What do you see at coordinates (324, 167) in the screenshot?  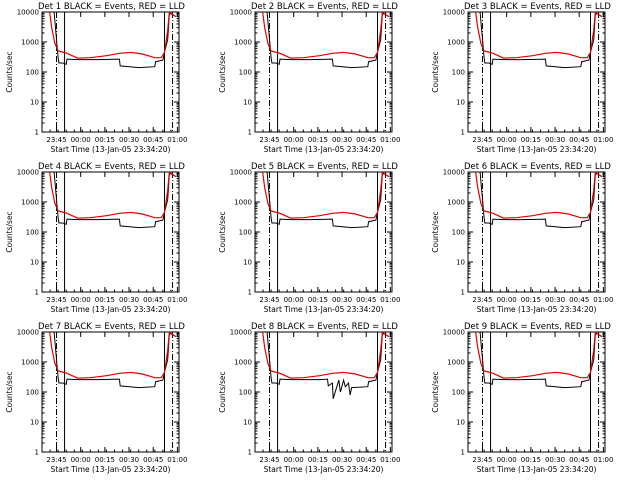 I see `panel-title: Det 5 BLACK = Events, RED = LLD` at bounding box center [324, 167].